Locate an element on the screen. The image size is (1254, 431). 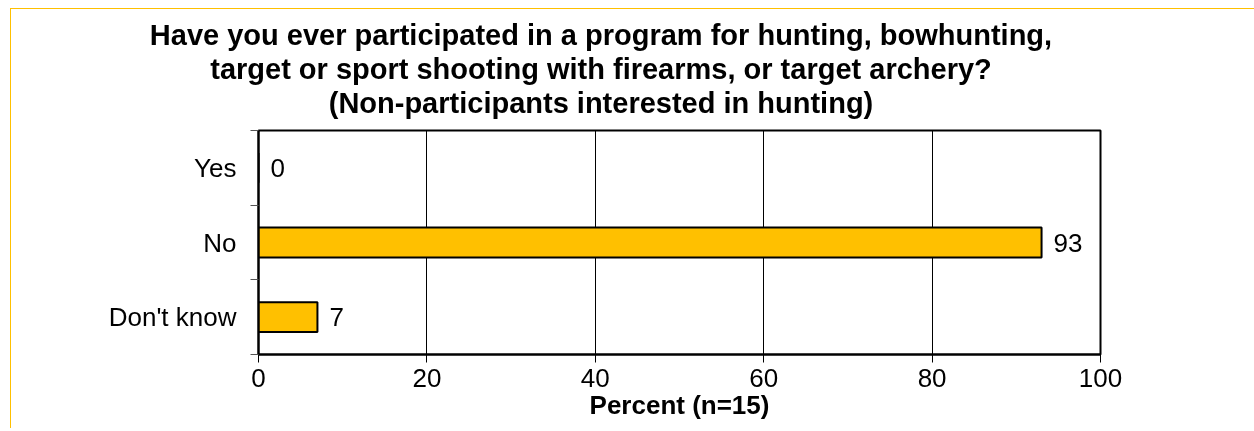
x-tick-label: 0 is located at coordinates (258, 377).